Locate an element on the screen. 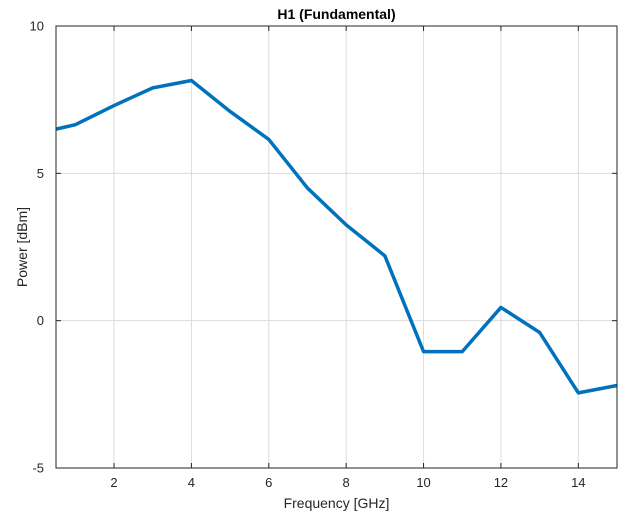 The image size is (639, 519). x-tick-label: 10 is located at coordinates (423, 482).